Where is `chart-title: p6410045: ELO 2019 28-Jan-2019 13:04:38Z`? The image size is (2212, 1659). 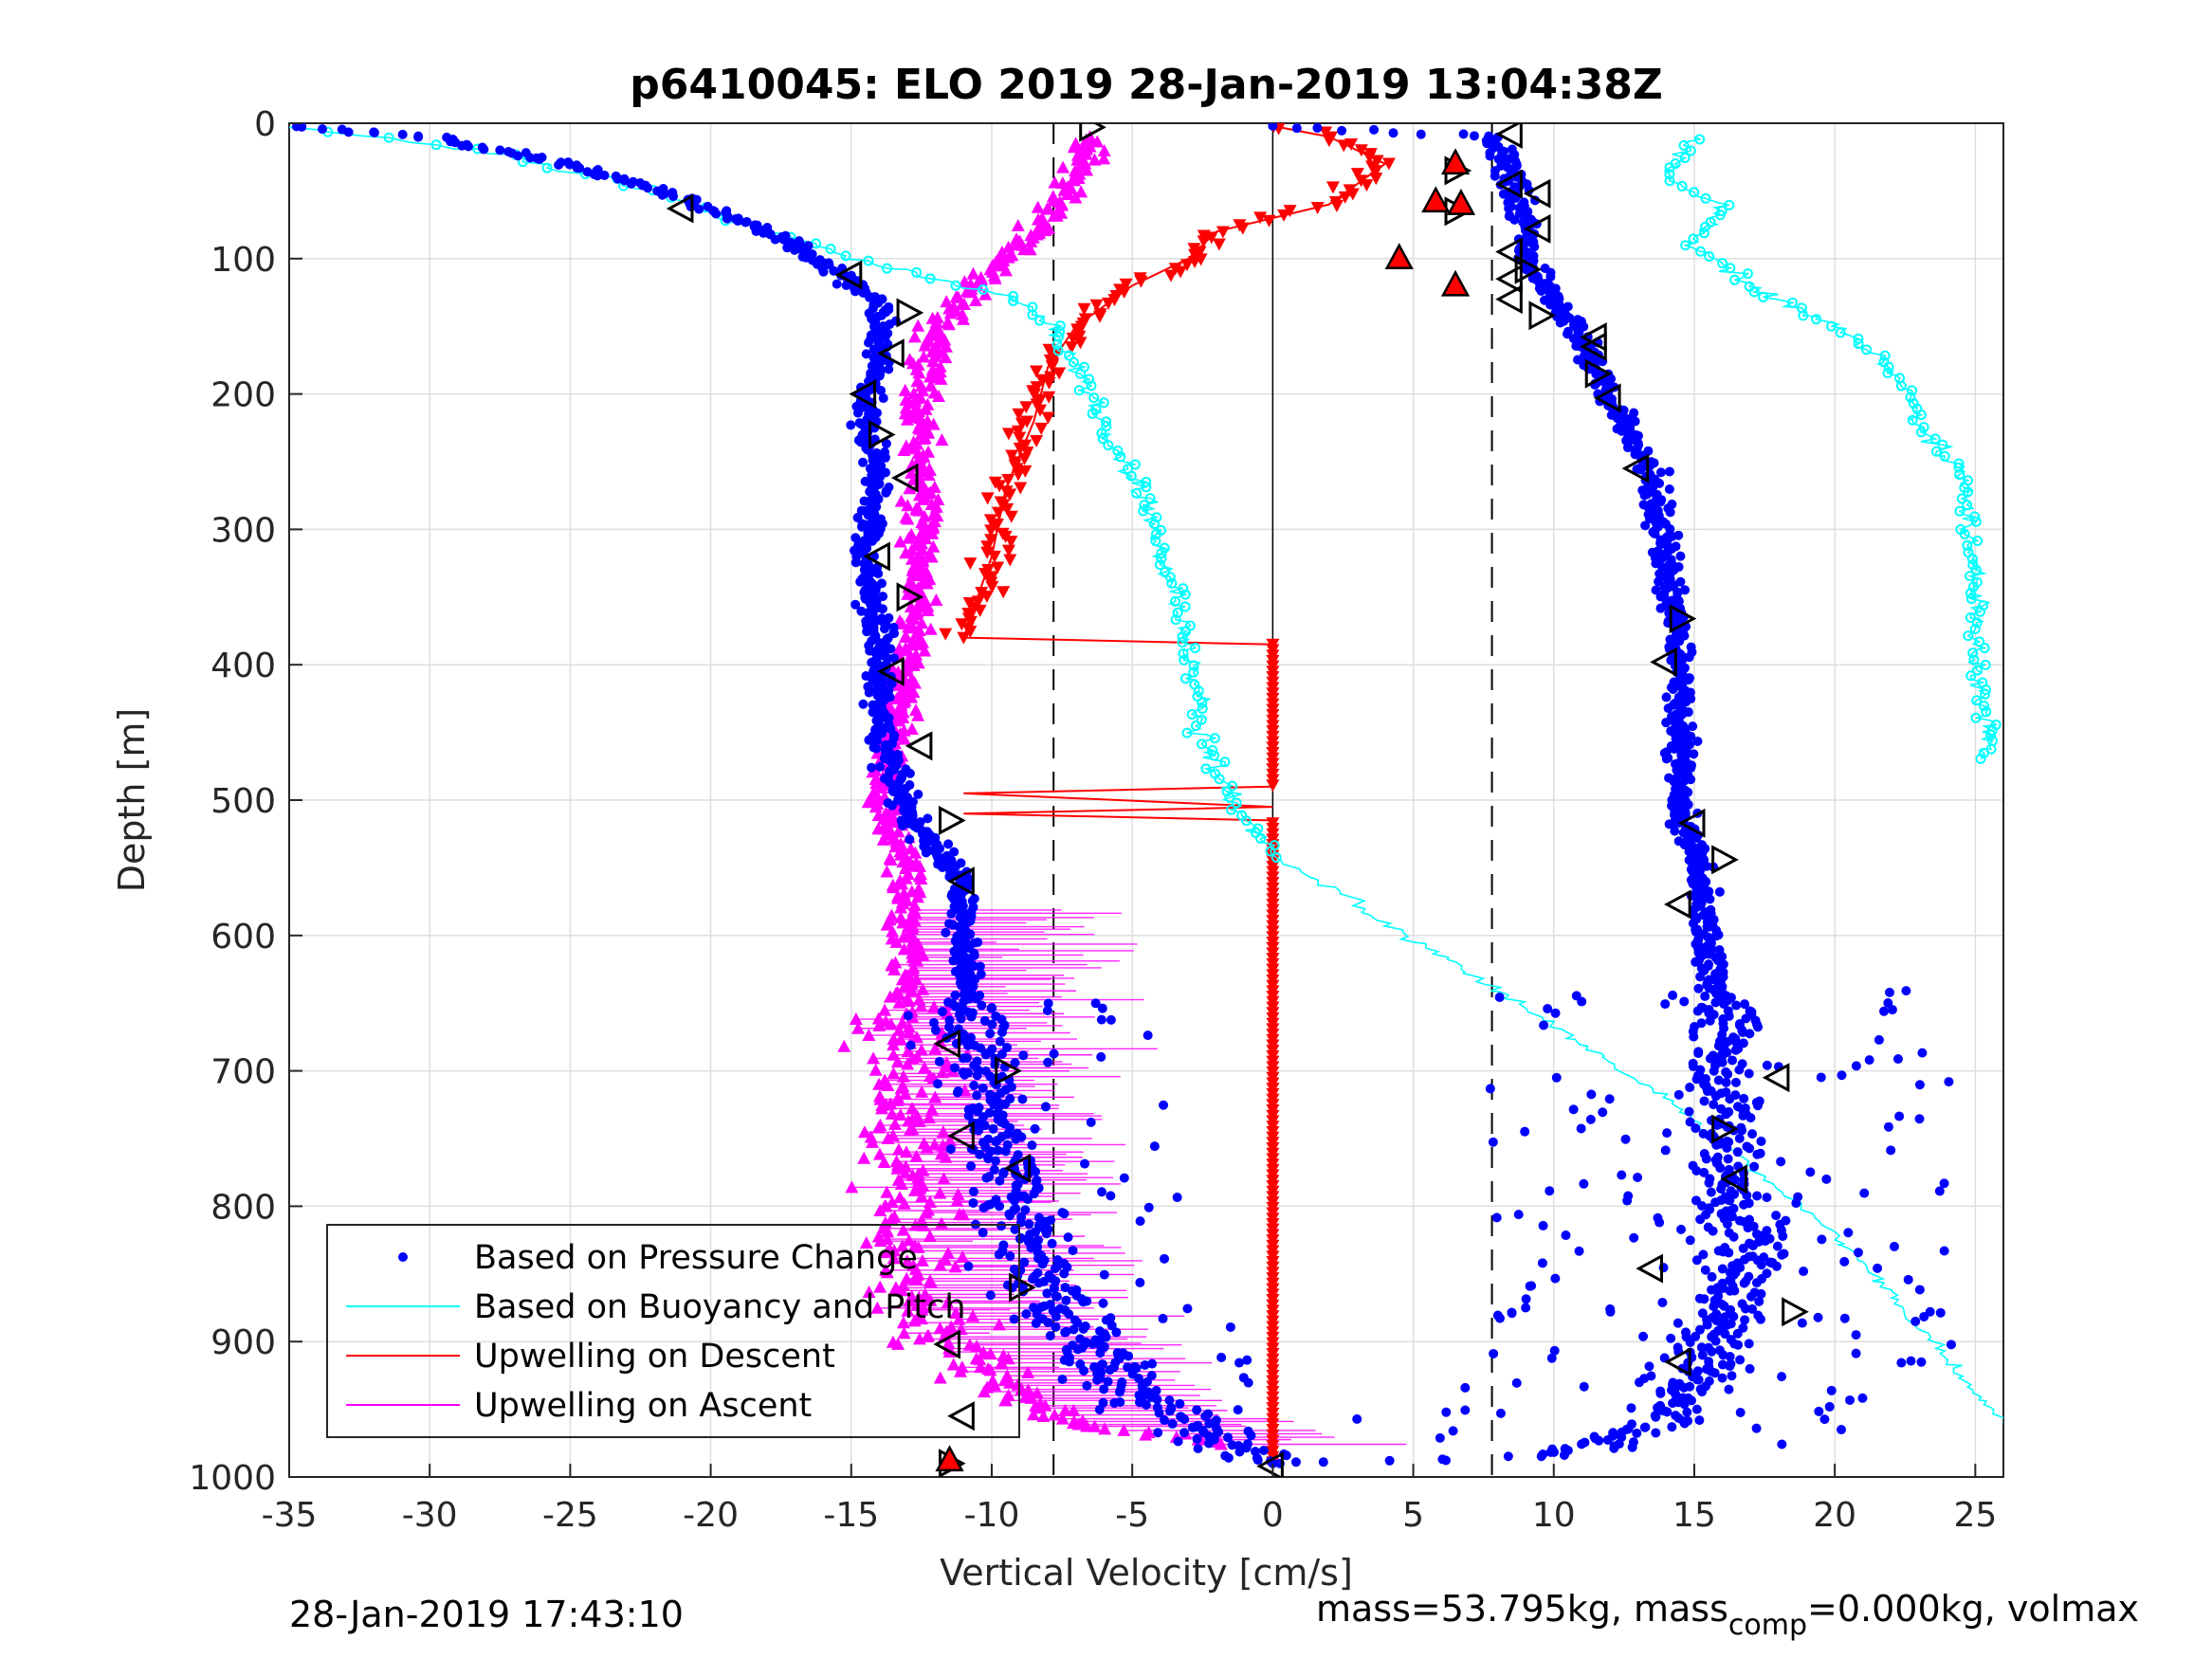
chart-title: p6410045: ELO 2019 28-Jan-2019 13:04:38Z is located at coordinates (1146, 85).